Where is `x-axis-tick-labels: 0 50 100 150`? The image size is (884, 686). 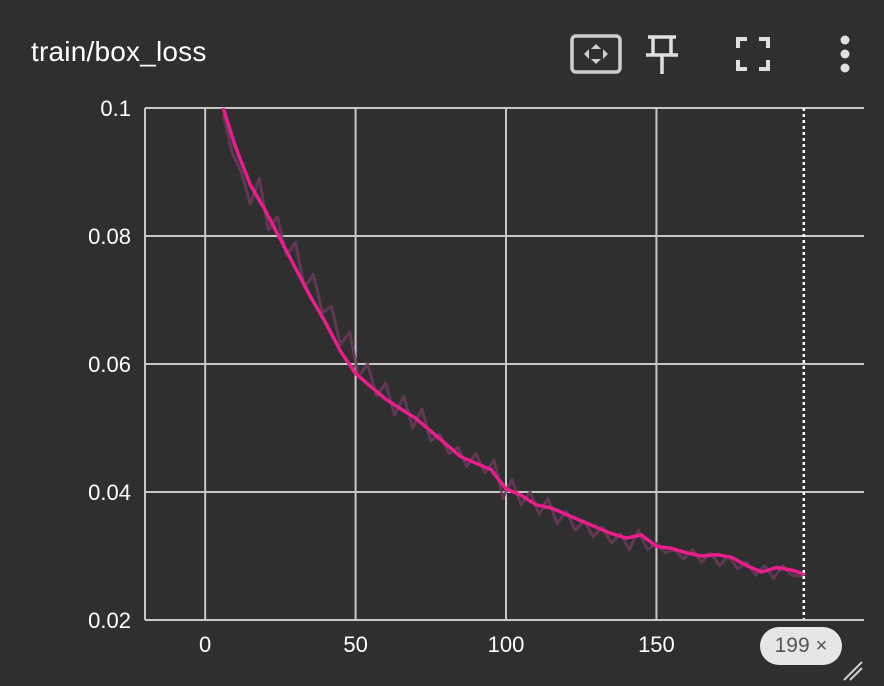 x-axis-tick-labels: 0 50 100 150 is located at coordinates (437, 644).